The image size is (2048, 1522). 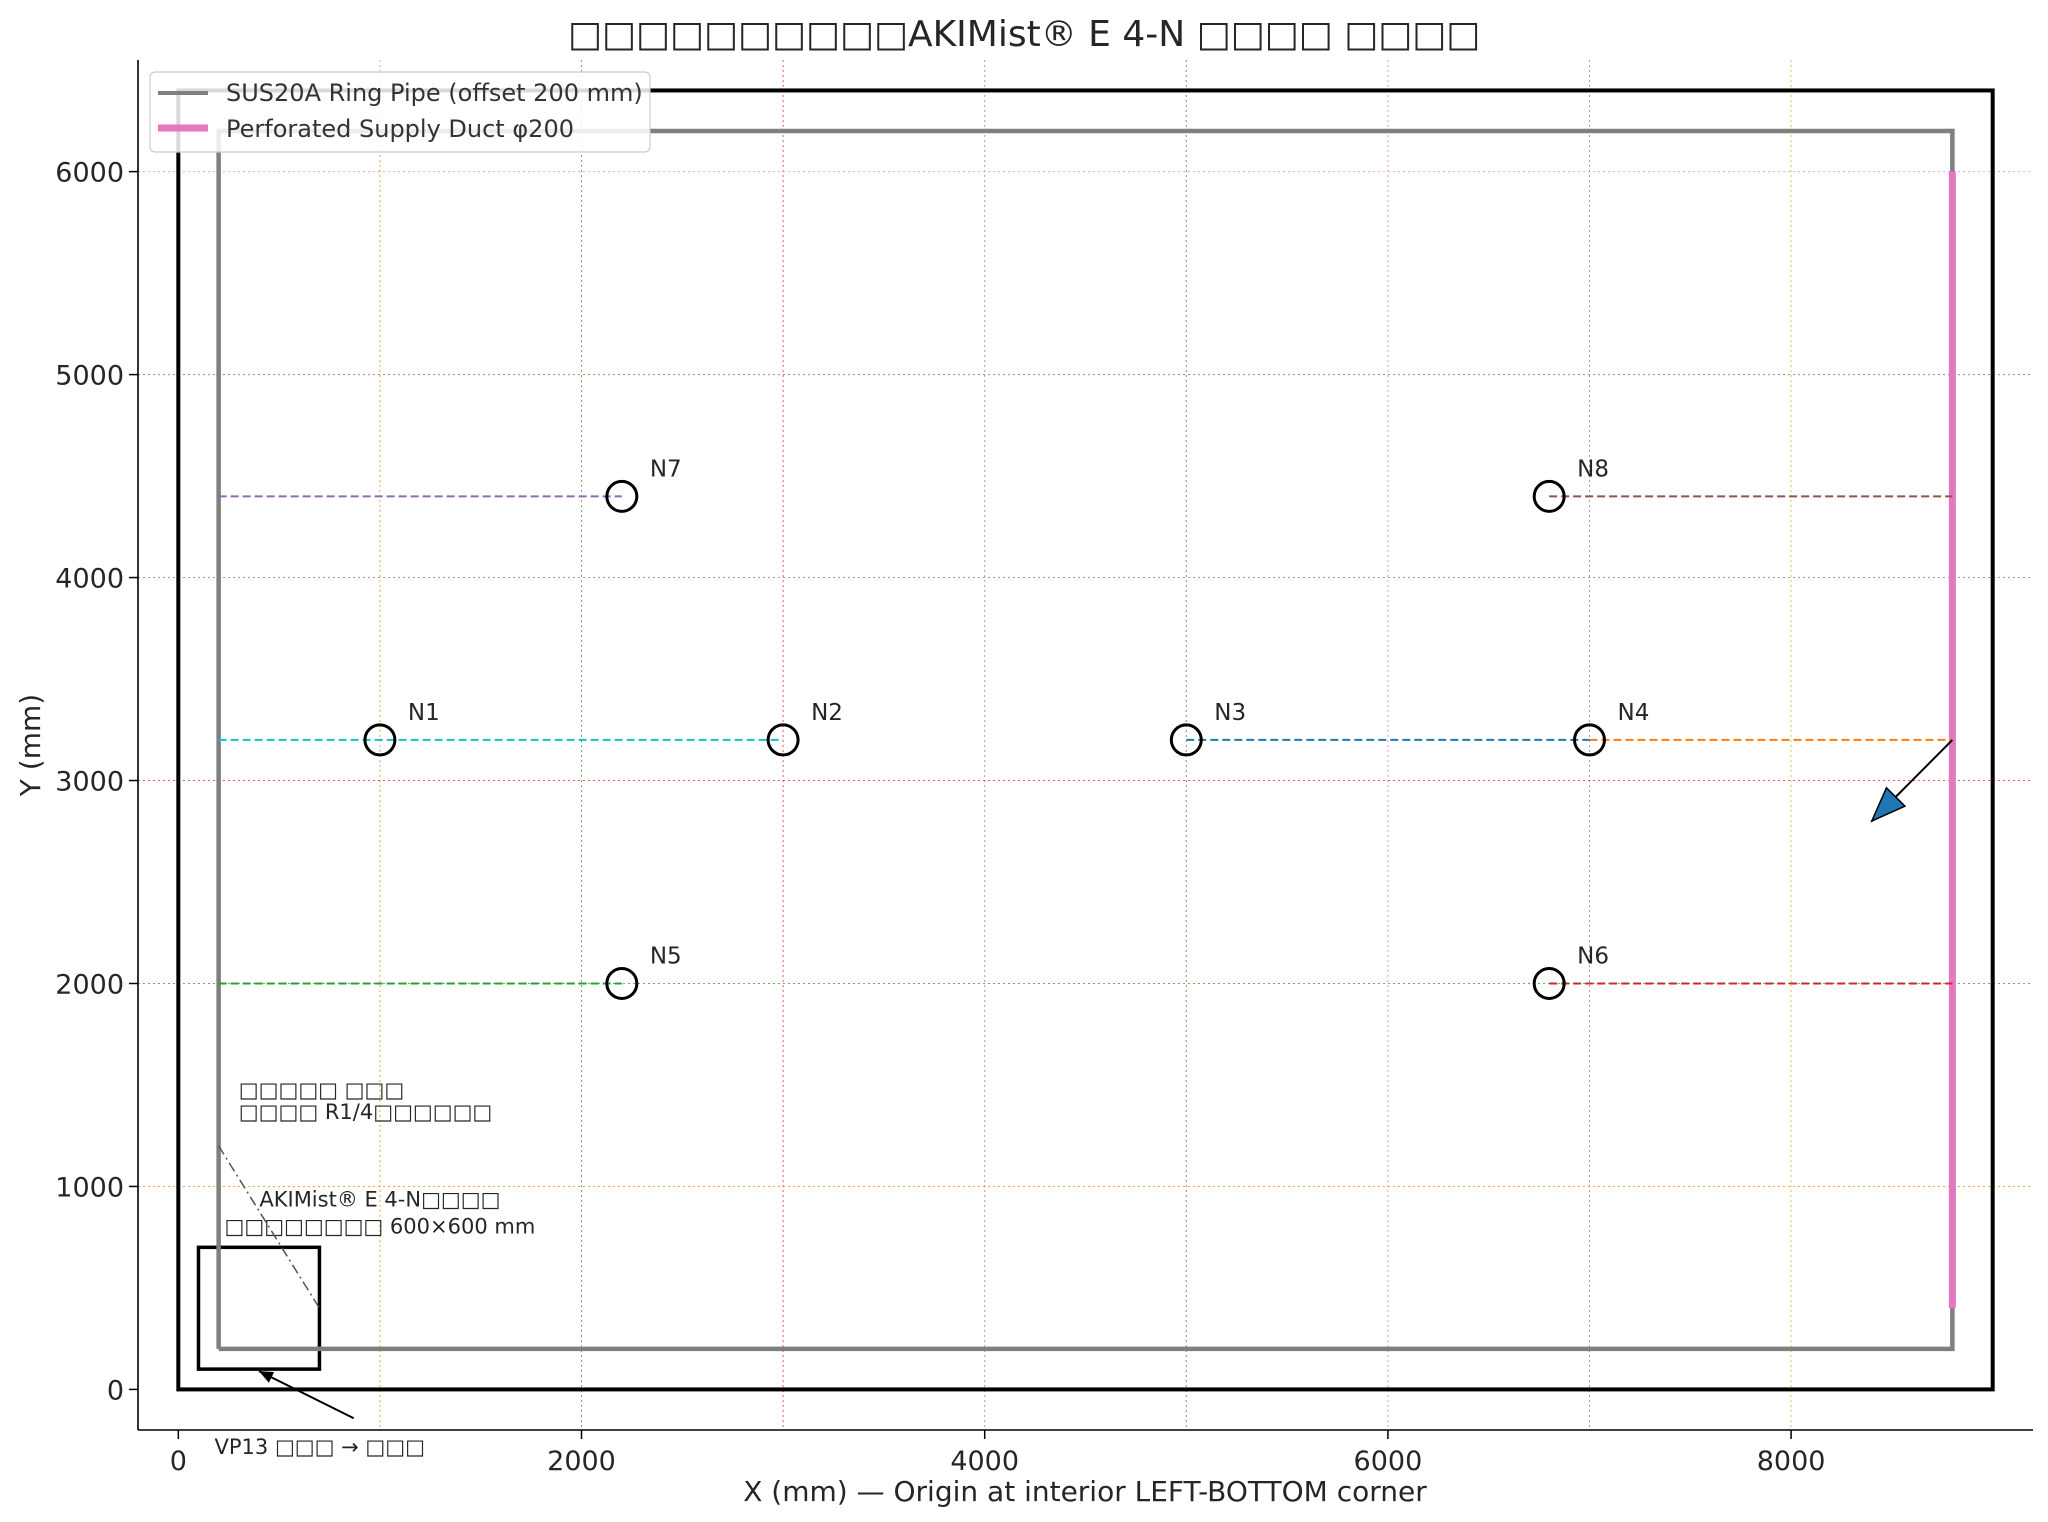 What do you see at coordinates (89, 782) in the screenshot?
I see `y-tick-label: 3000` at bounding box center [89, 782].